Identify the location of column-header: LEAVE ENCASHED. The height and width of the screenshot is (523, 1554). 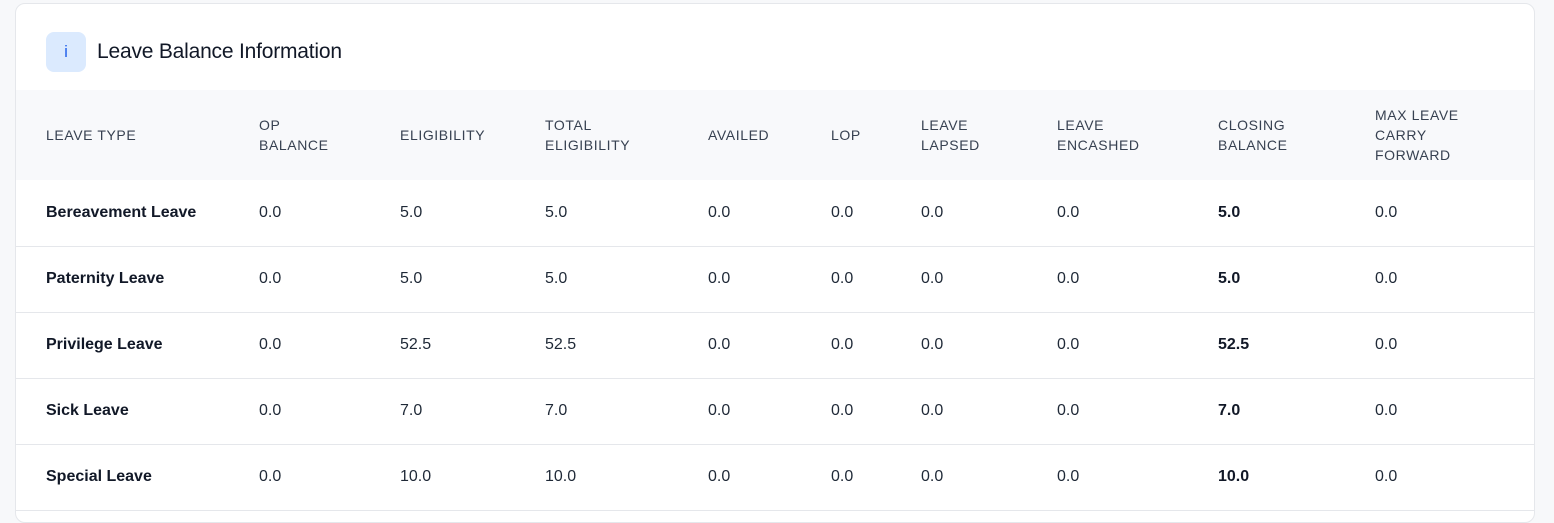
(1137, 135).